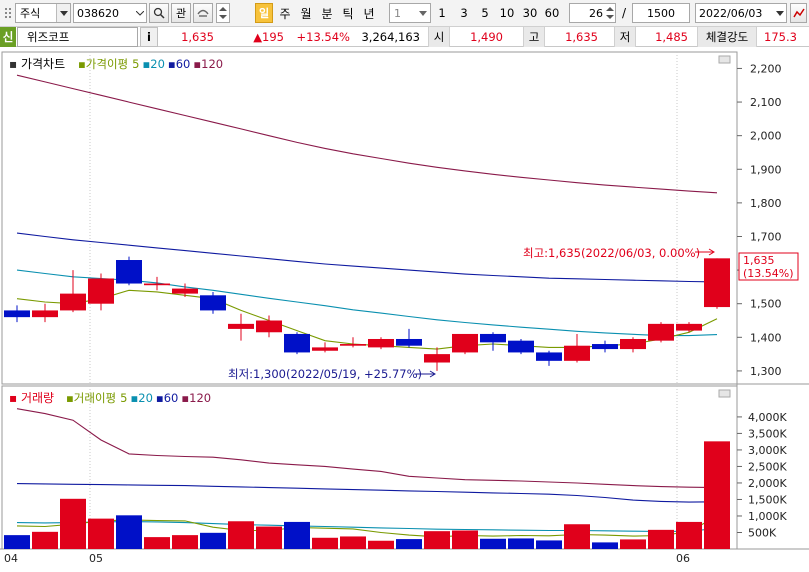 The image size is (809, 572). What do you see at coordinates (369, 13) in the screenshot?
I see `period-year-button: 년` at bounding box center [369, 13].